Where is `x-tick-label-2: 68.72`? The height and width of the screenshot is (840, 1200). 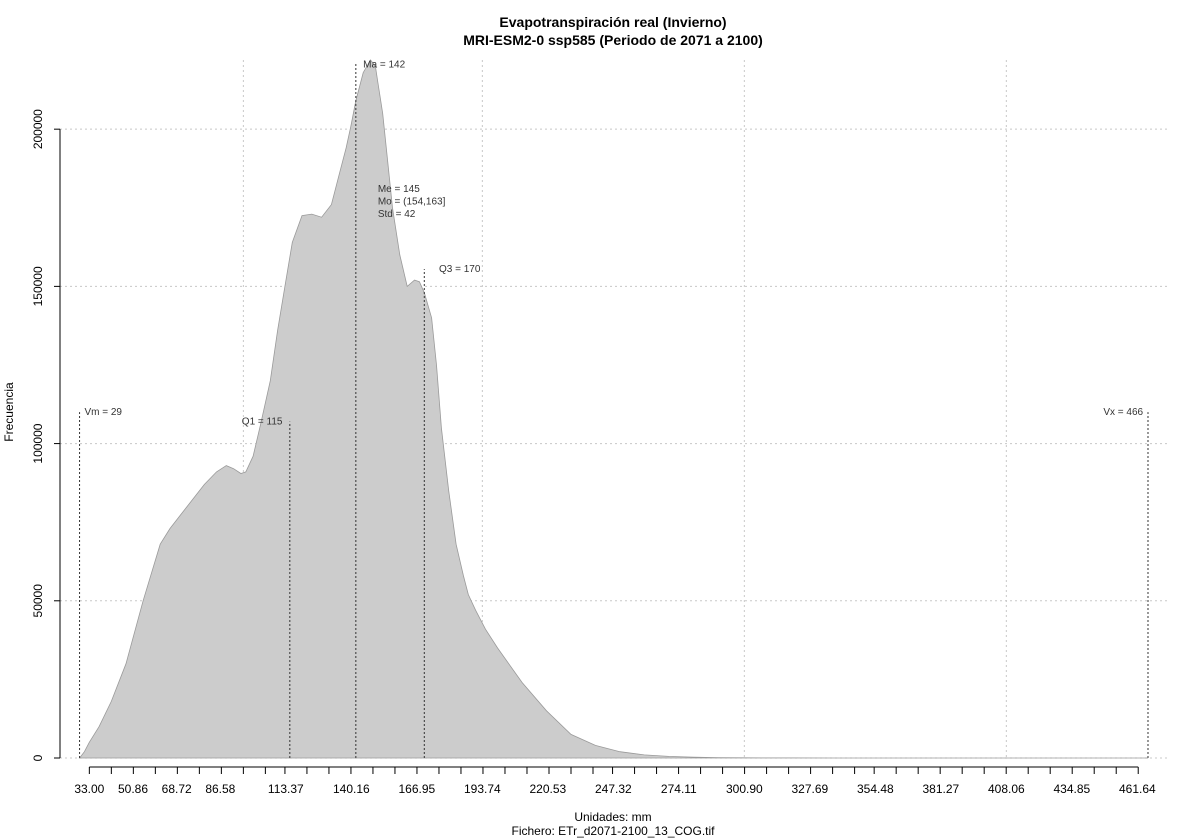 x-tick-label-2: 68.72 is located at coordinates (177, 789).